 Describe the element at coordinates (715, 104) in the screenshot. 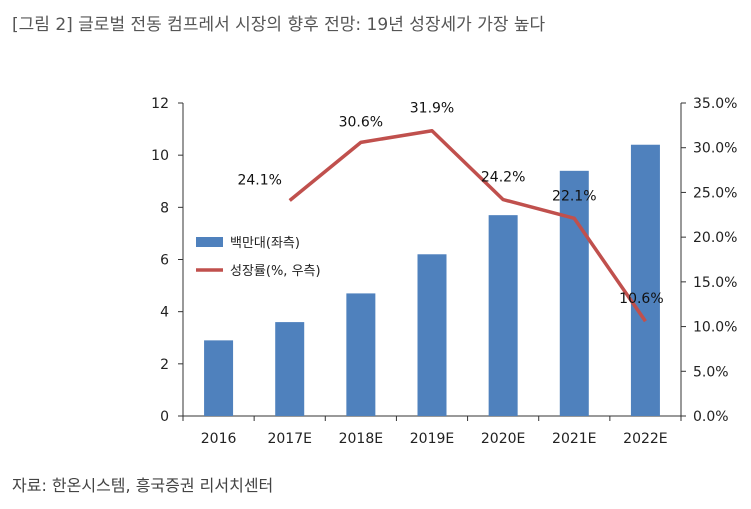

I see `right-tick-label: 35.0%` at that location.